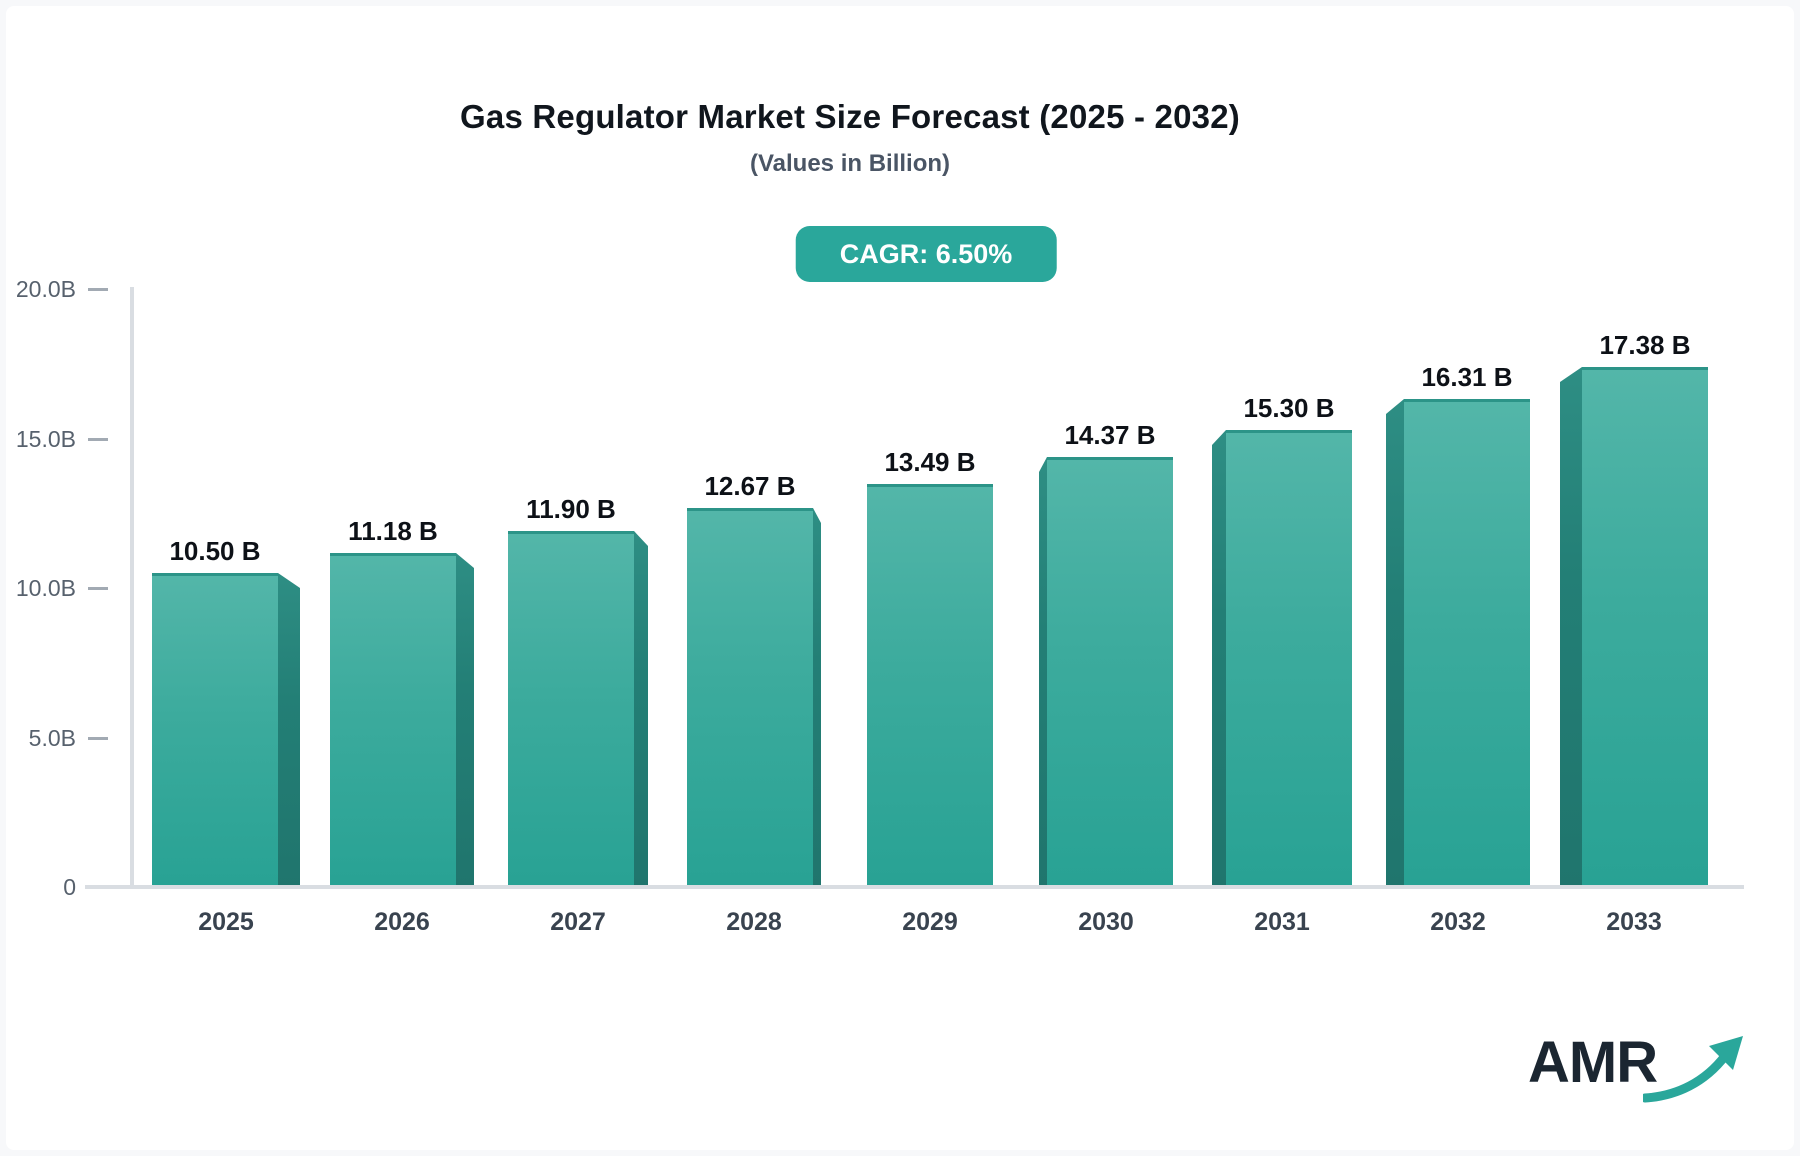  What do you see at coordinates (1693, 1069) in the screenshot?
I see `growth-arrow-icon` at bounding box center [1693, 1069].